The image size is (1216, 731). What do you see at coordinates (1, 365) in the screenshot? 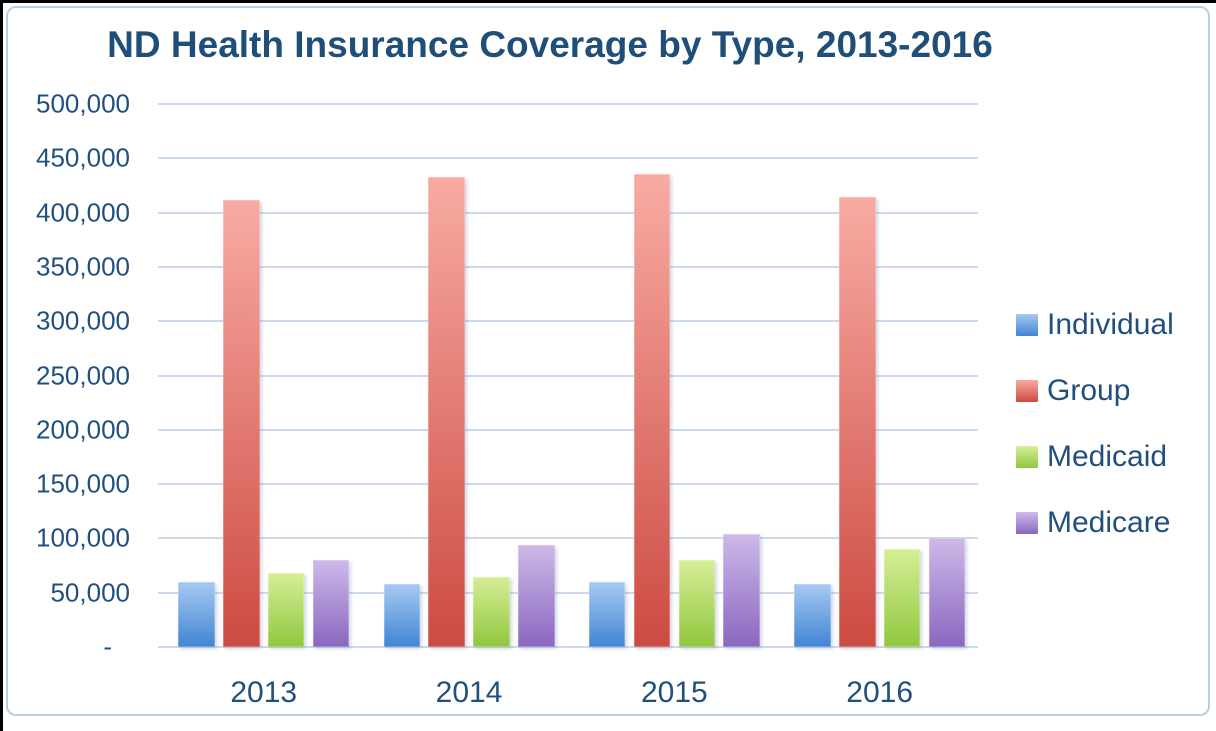
I see `screen-edge-left` at bounding box center [1, 365].